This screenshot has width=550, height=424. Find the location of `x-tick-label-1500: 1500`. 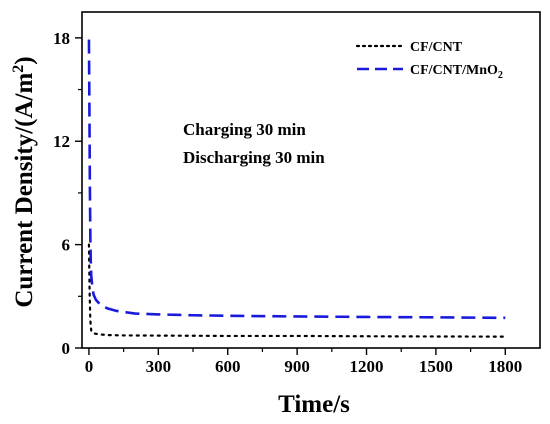

x-tick-label-1500: 1500 is located at coordinates (436, 366).